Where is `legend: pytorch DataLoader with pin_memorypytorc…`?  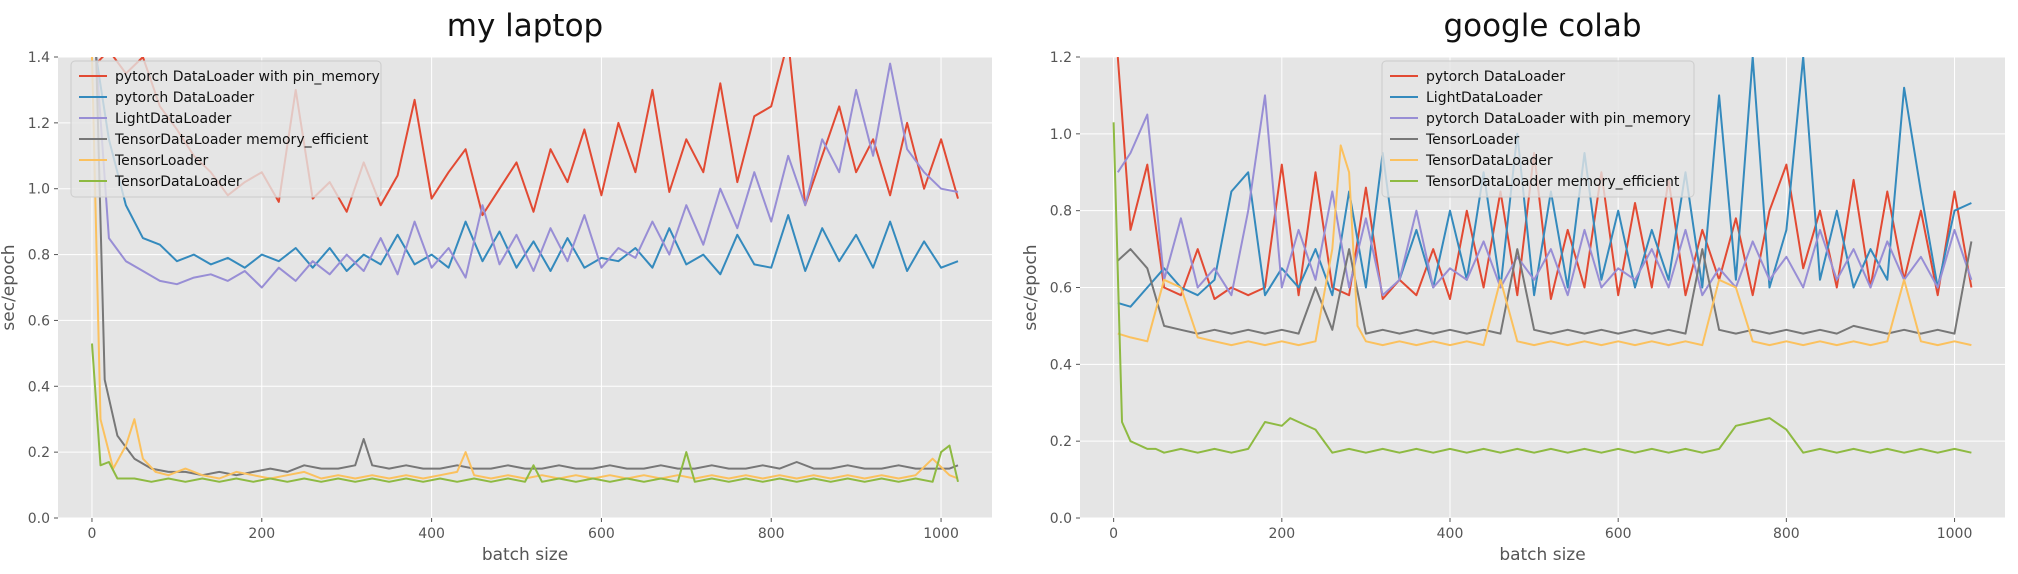 legend: pytorch DataLoader with pin_memorypytorc… is located at coordinates (226, 129).